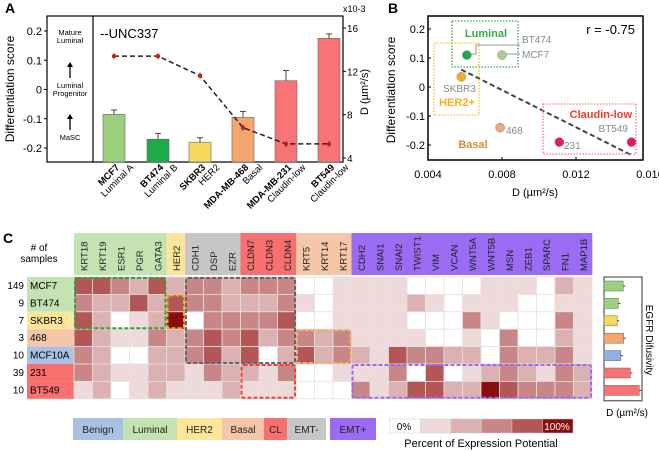 The height and width of the screenshot is (451, 659). What do you see at coordinates (195, 258) in the screenshot?
I see `gene-label: CDH1` at bounding box center [195, 258].